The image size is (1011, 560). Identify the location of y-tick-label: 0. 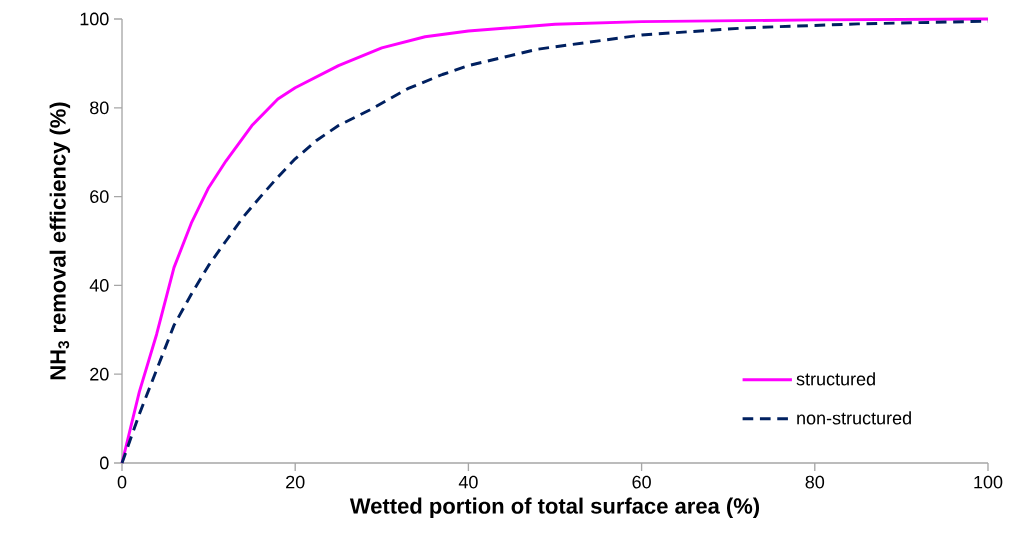
(104, 463).